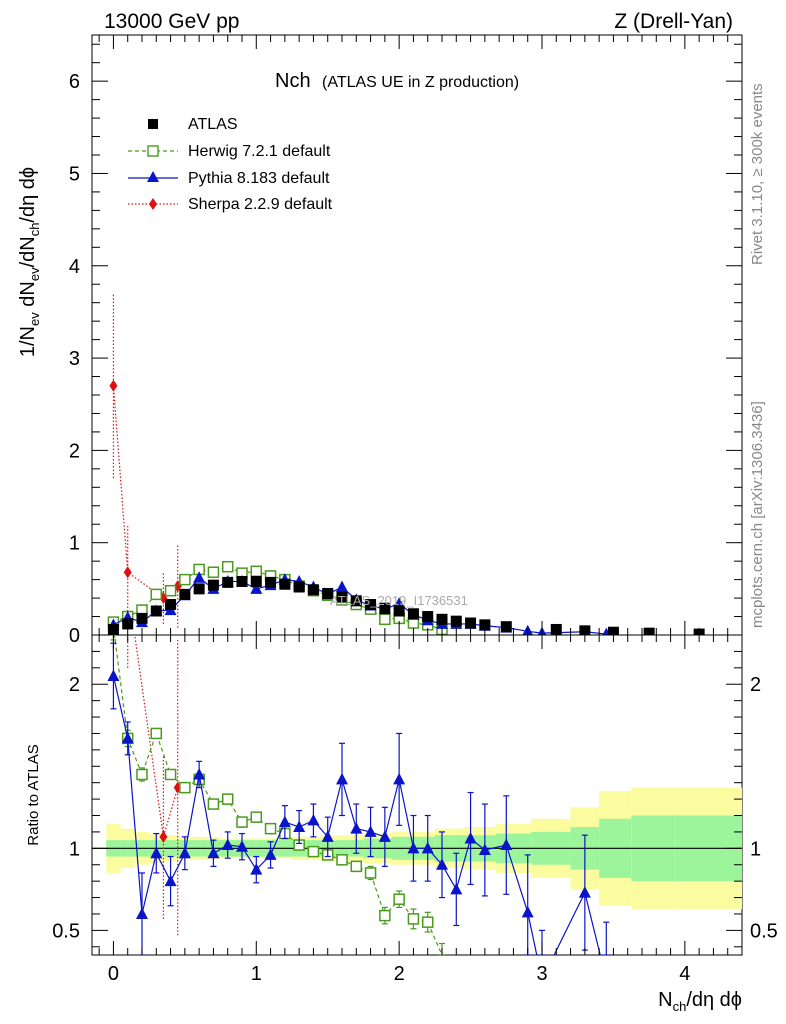 This screenshot has width=786, height=1024. I want to click on chart-subtitle: (ATLAS UE in Z production), so click(420, 82).